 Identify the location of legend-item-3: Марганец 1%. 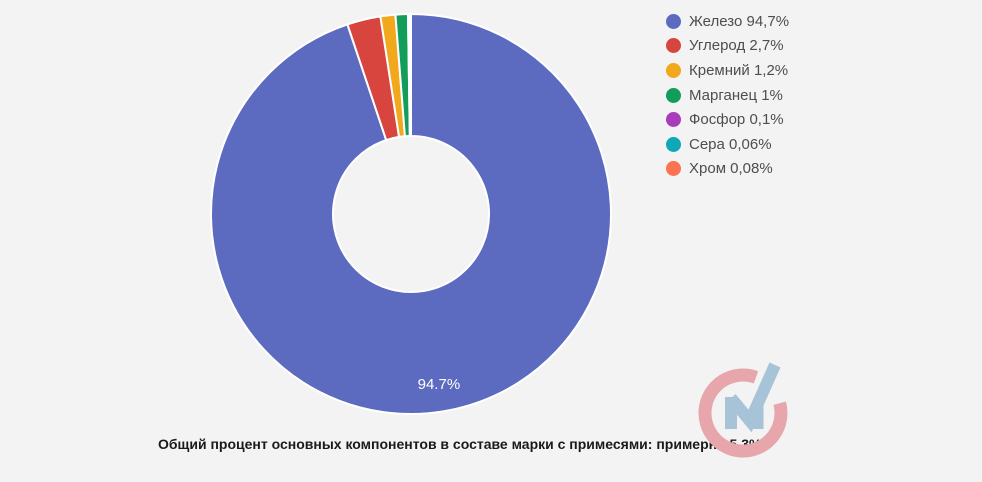
(727, 95).